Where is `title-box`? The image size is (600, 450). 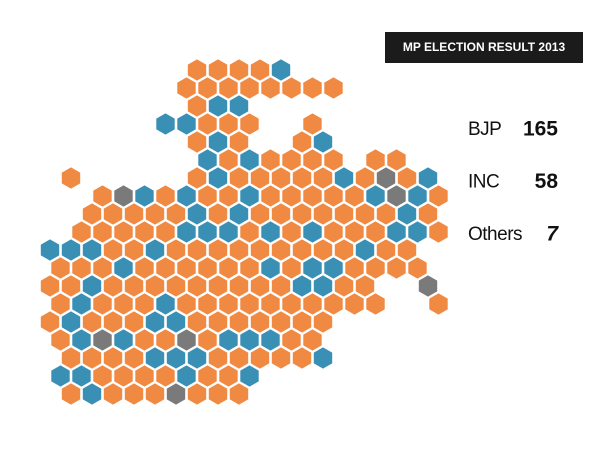
title-box is located at coordinates (484, 47).